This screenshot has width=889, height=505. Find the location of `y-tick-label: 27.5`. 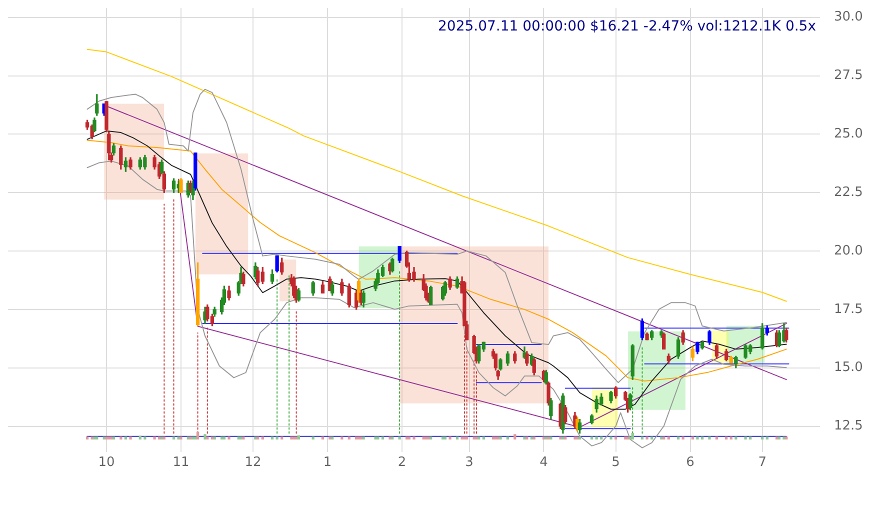

y-tick-label: 27.5 is located at coordinates (848, 76).